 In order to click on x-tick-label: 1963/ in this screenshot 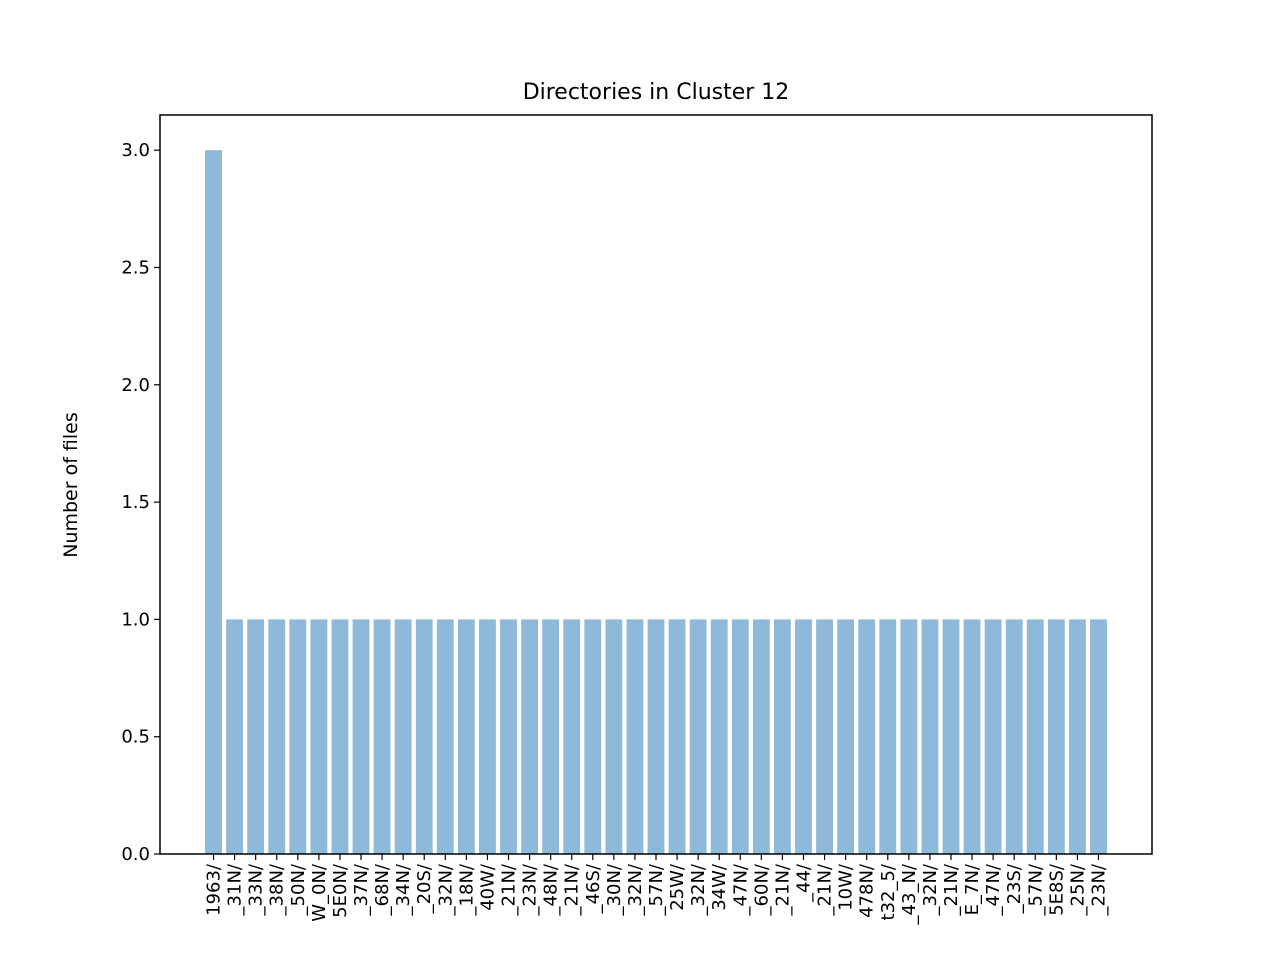, I will do `click(214, 889)`.